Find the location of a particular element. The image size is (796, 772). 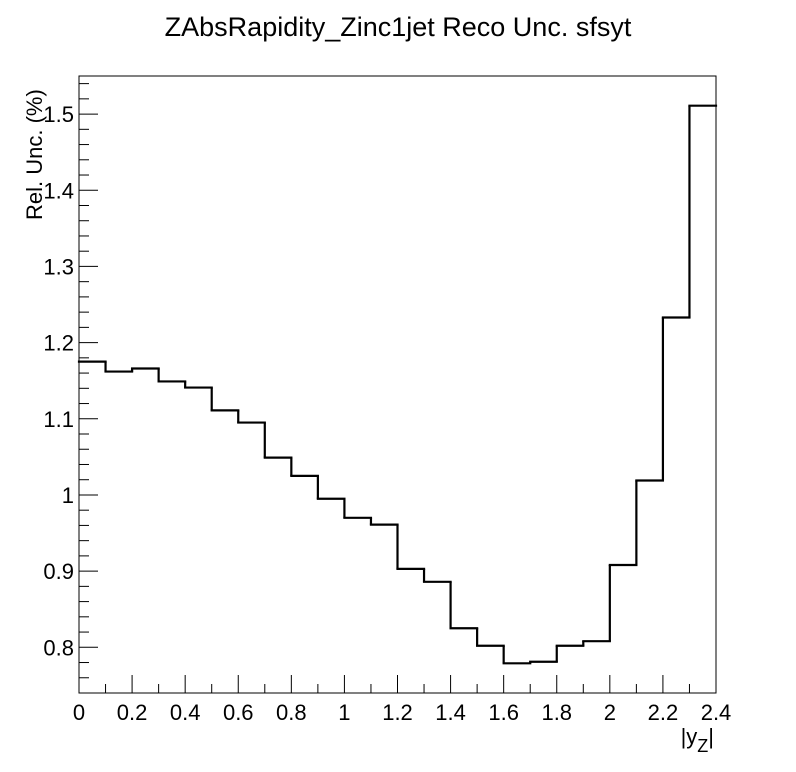

x-tick-label: 1.4 is located at coordinates (450, 712).